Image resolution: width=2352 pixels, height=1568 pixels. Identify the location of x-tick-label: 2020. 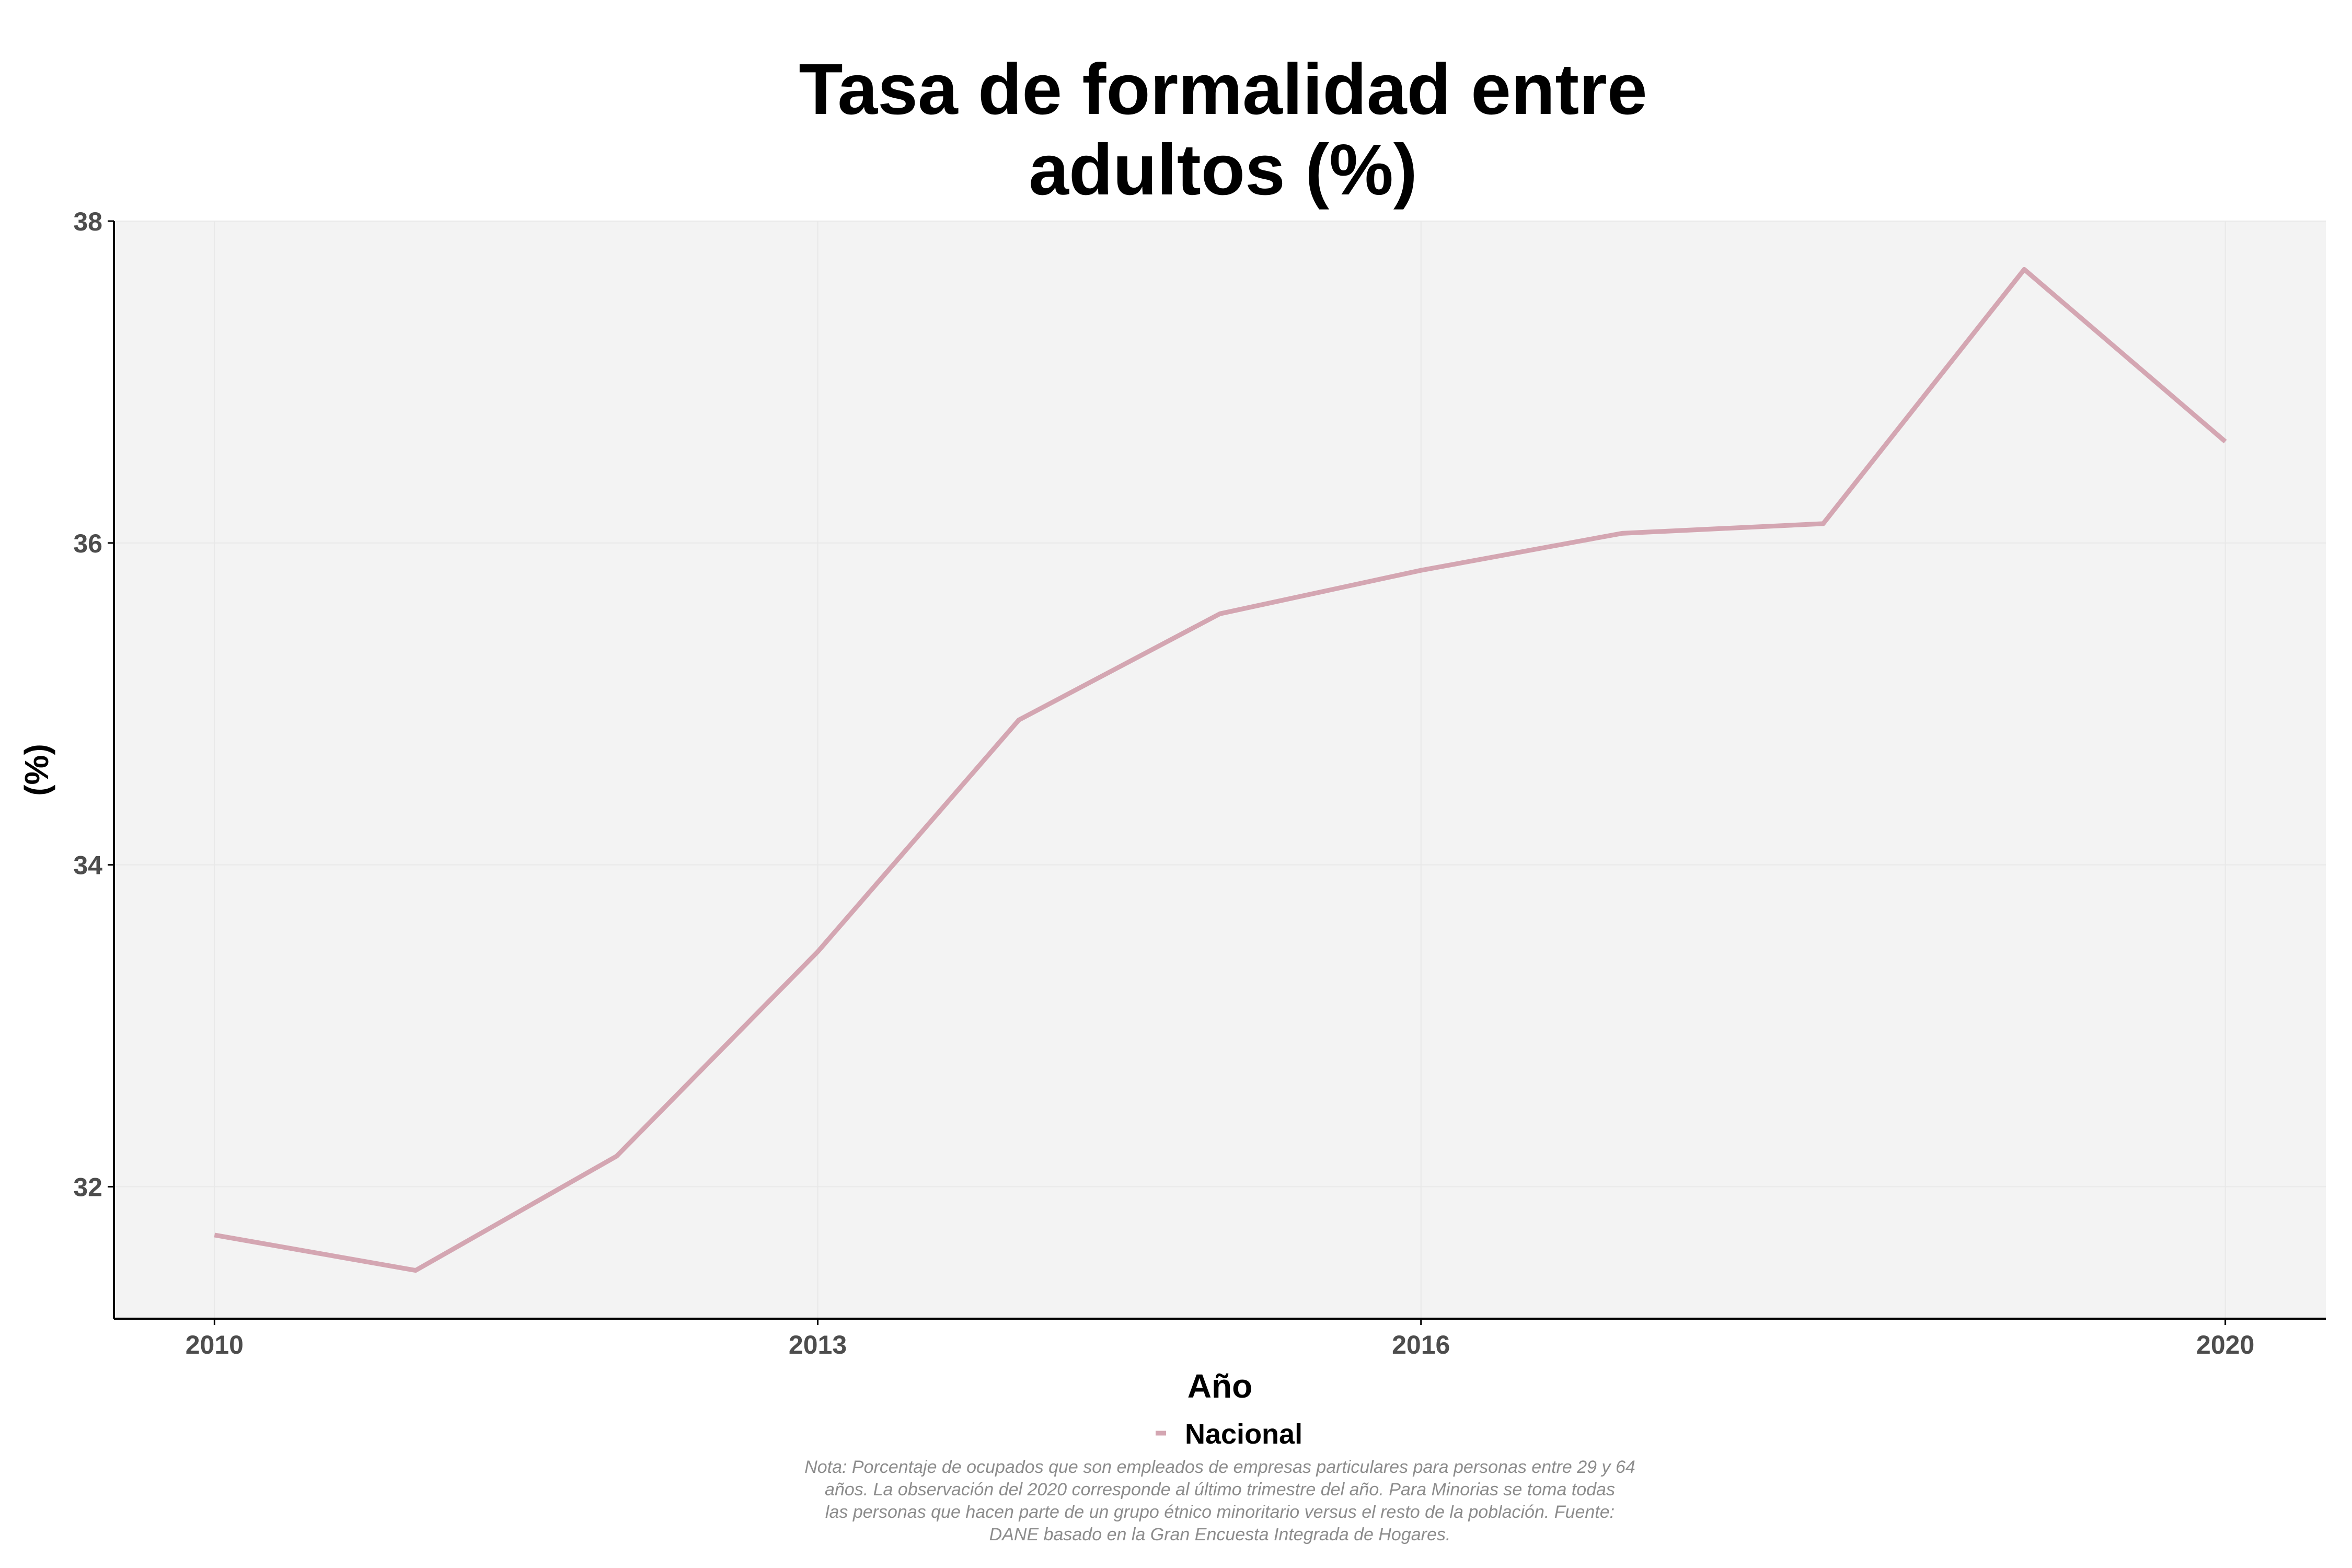
(2225, 1344).